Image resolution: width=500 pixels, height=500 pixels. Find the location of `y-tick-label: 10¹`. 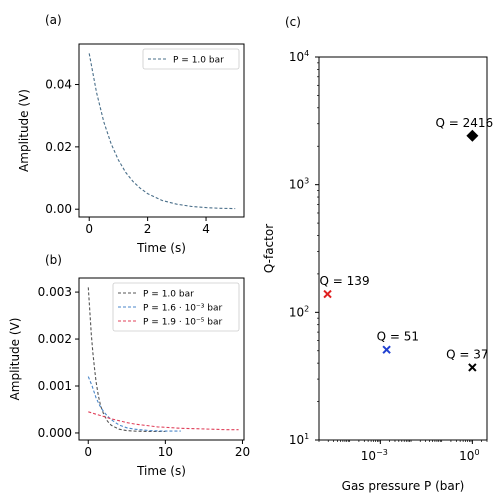

y-tick-label: 10¹ is located at coordinates (299, 439).